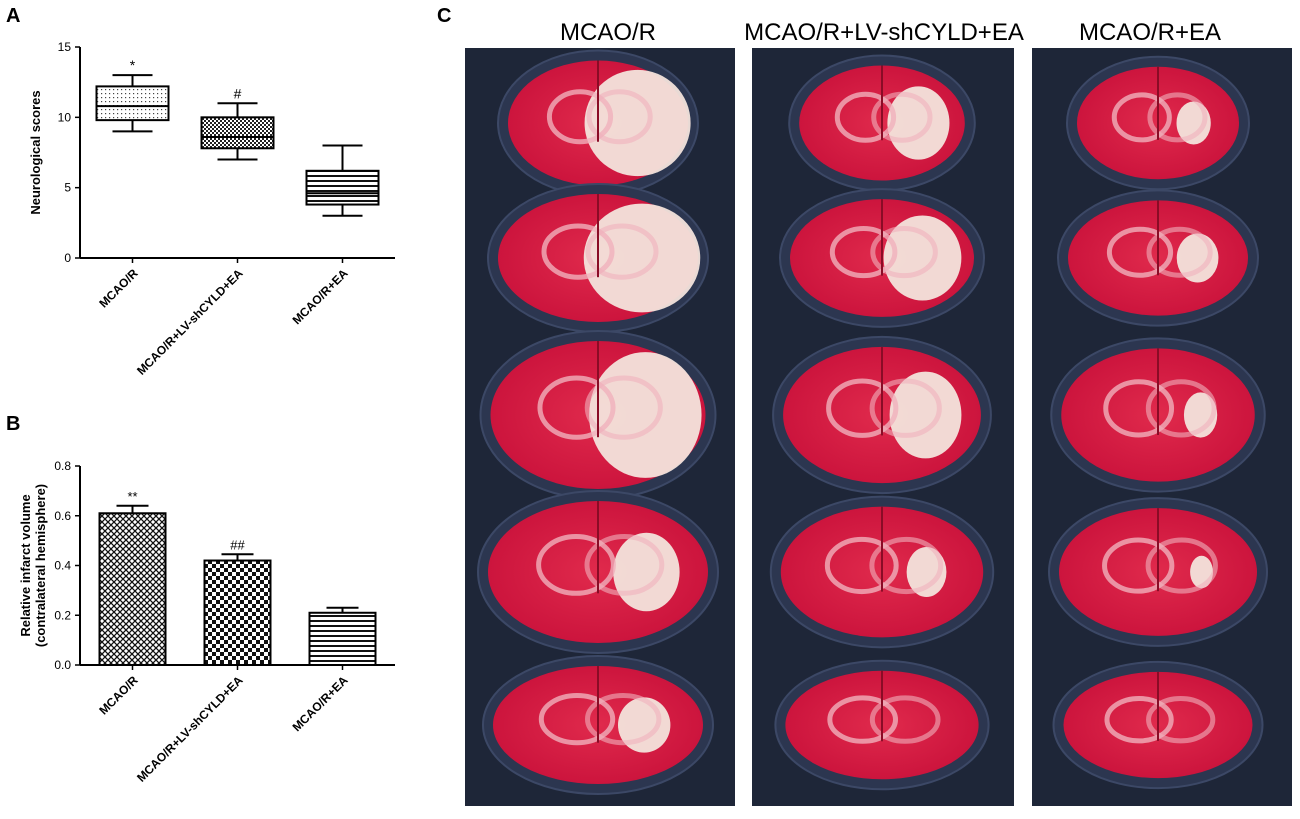 Image resolution: width=1300 pixels, height=819 pixels. Describe the element at coordinates (62, 566) in the screenshot. I see `y-tick-label: 0.4` at that location.